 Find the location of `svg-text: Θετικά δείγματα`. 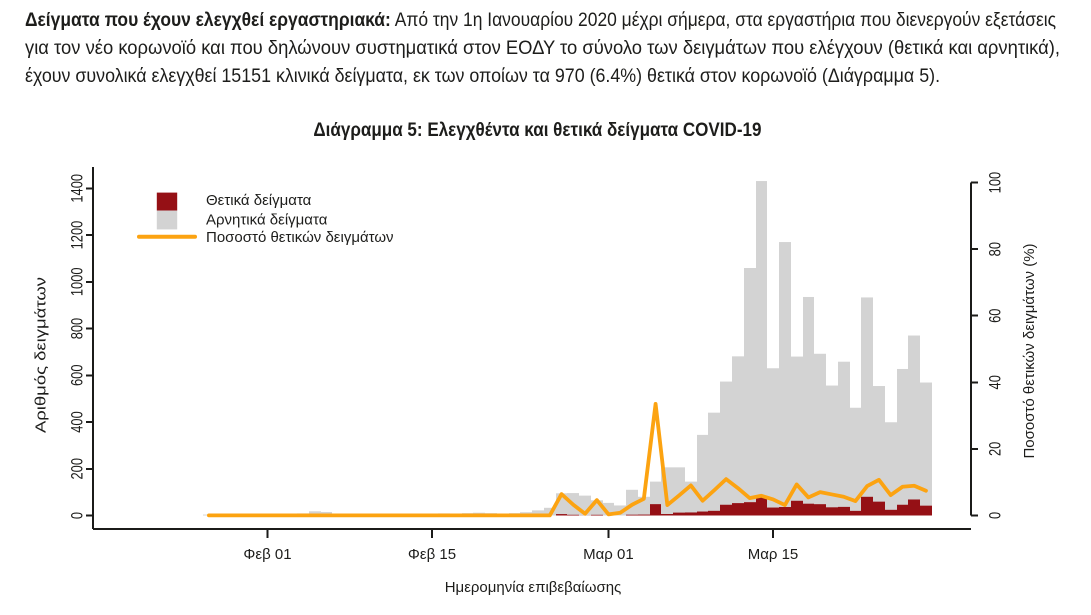

svg-text: Θετικά δείγματα is located at coordinates (259, 200).